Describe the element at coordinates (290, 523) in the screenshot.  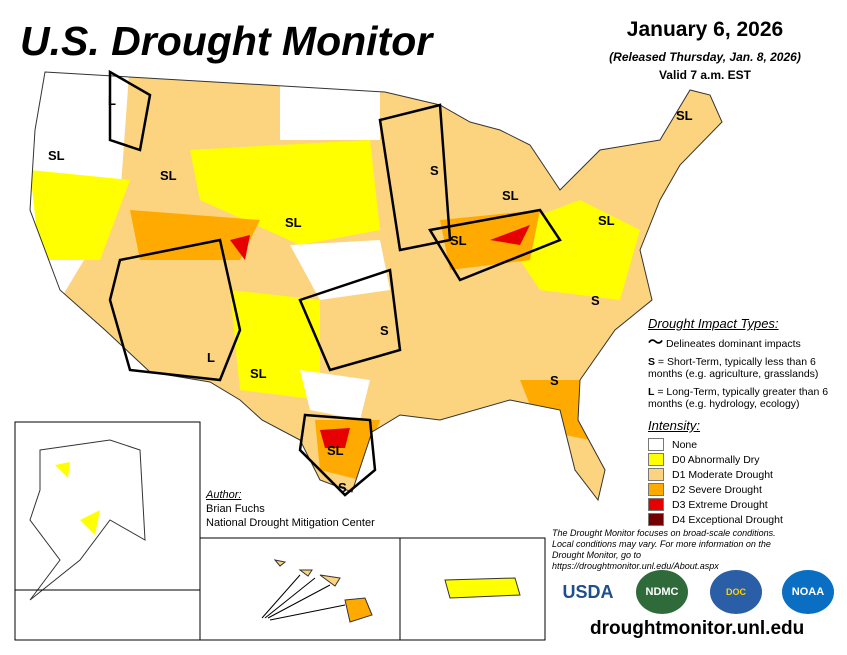
I see `author-org: National Drought Mitigation Center` at that location.